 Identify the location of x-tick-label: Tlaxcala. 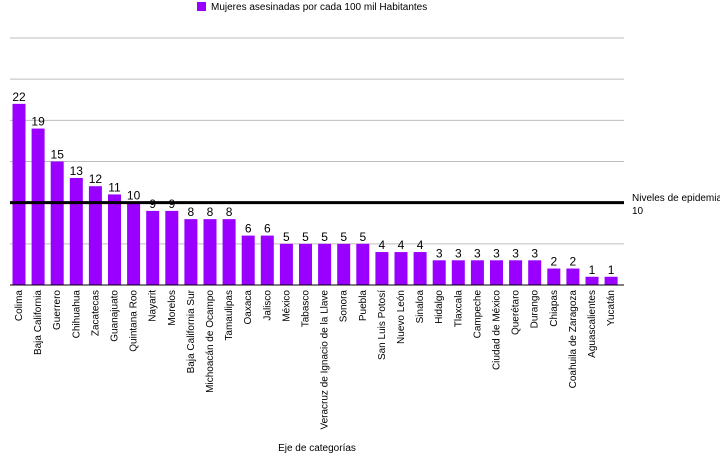
(458, 309).